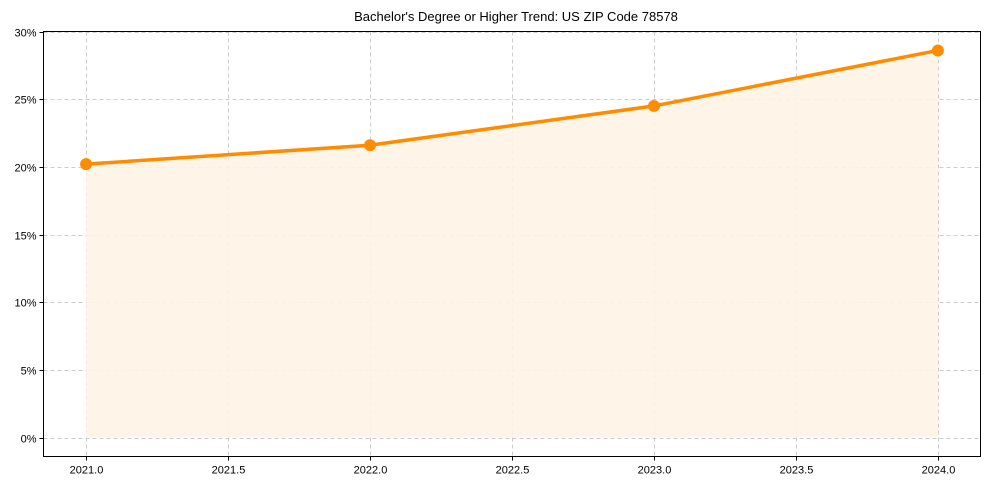 Image resolution: width=989 pixels, height=490 pixels. What do you see at coordinates (25, 304) in the screenshot?
I see `y-tick-label: 10%` at bounding box center [25, 304].